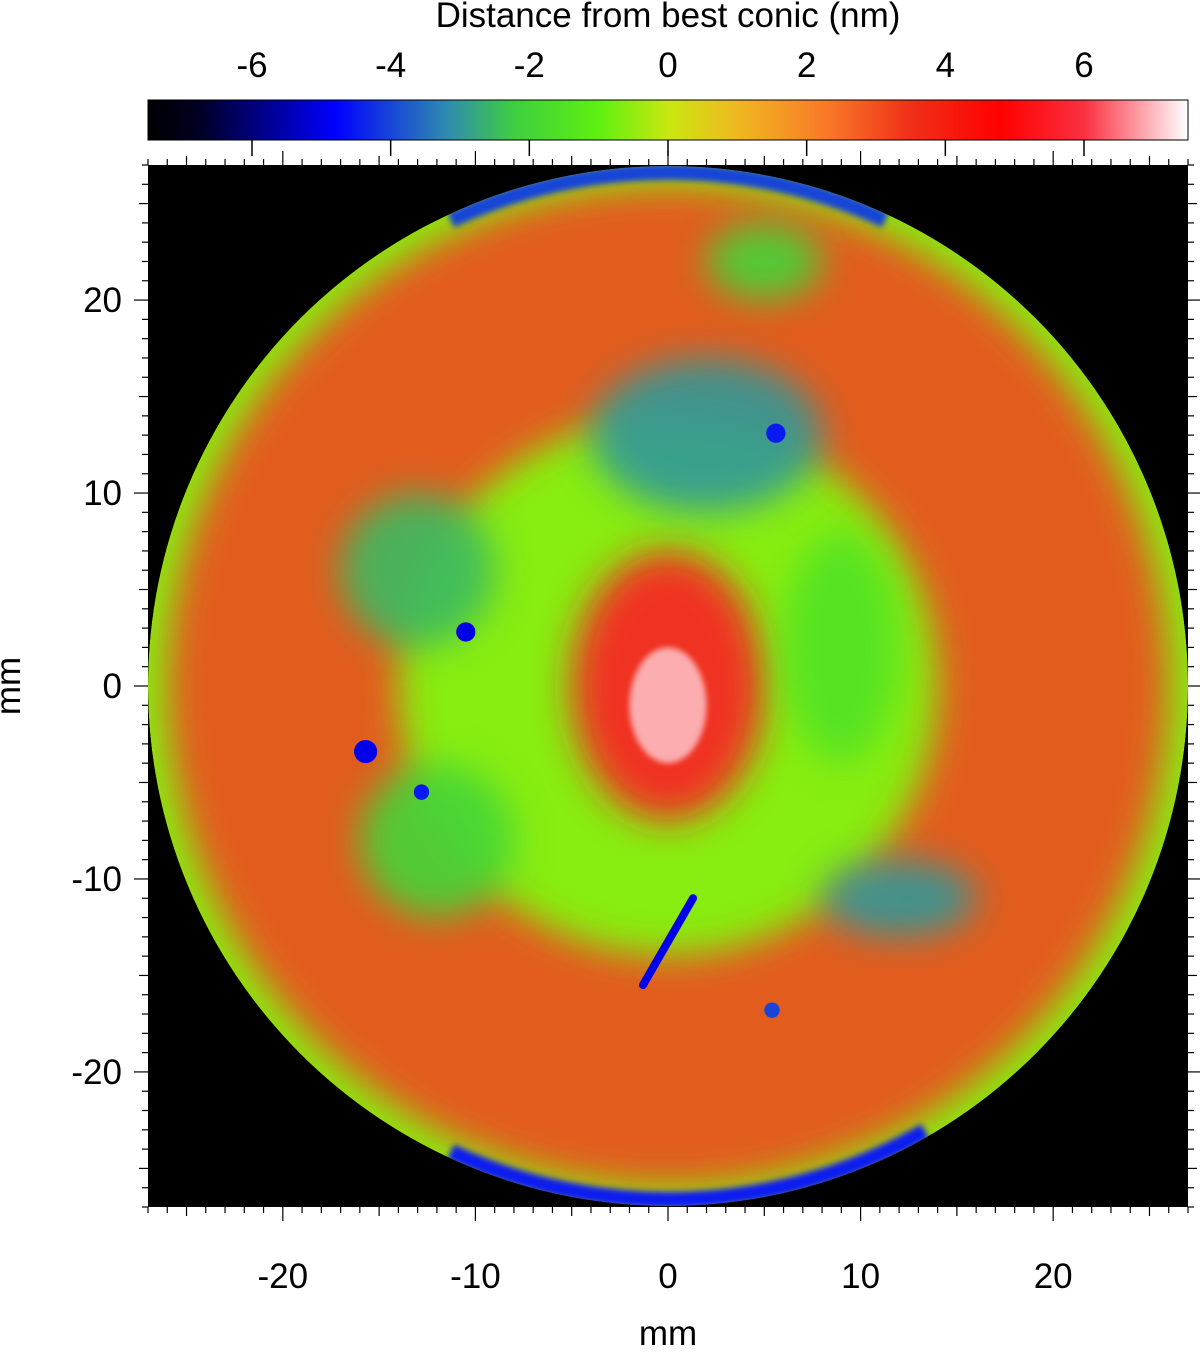 This screenshot has width=1200, height=1355. Describe the element at coordinates (668, 17) in the screenshot. I see `colorbar-label: Distance from best conic (nm)` at that location.